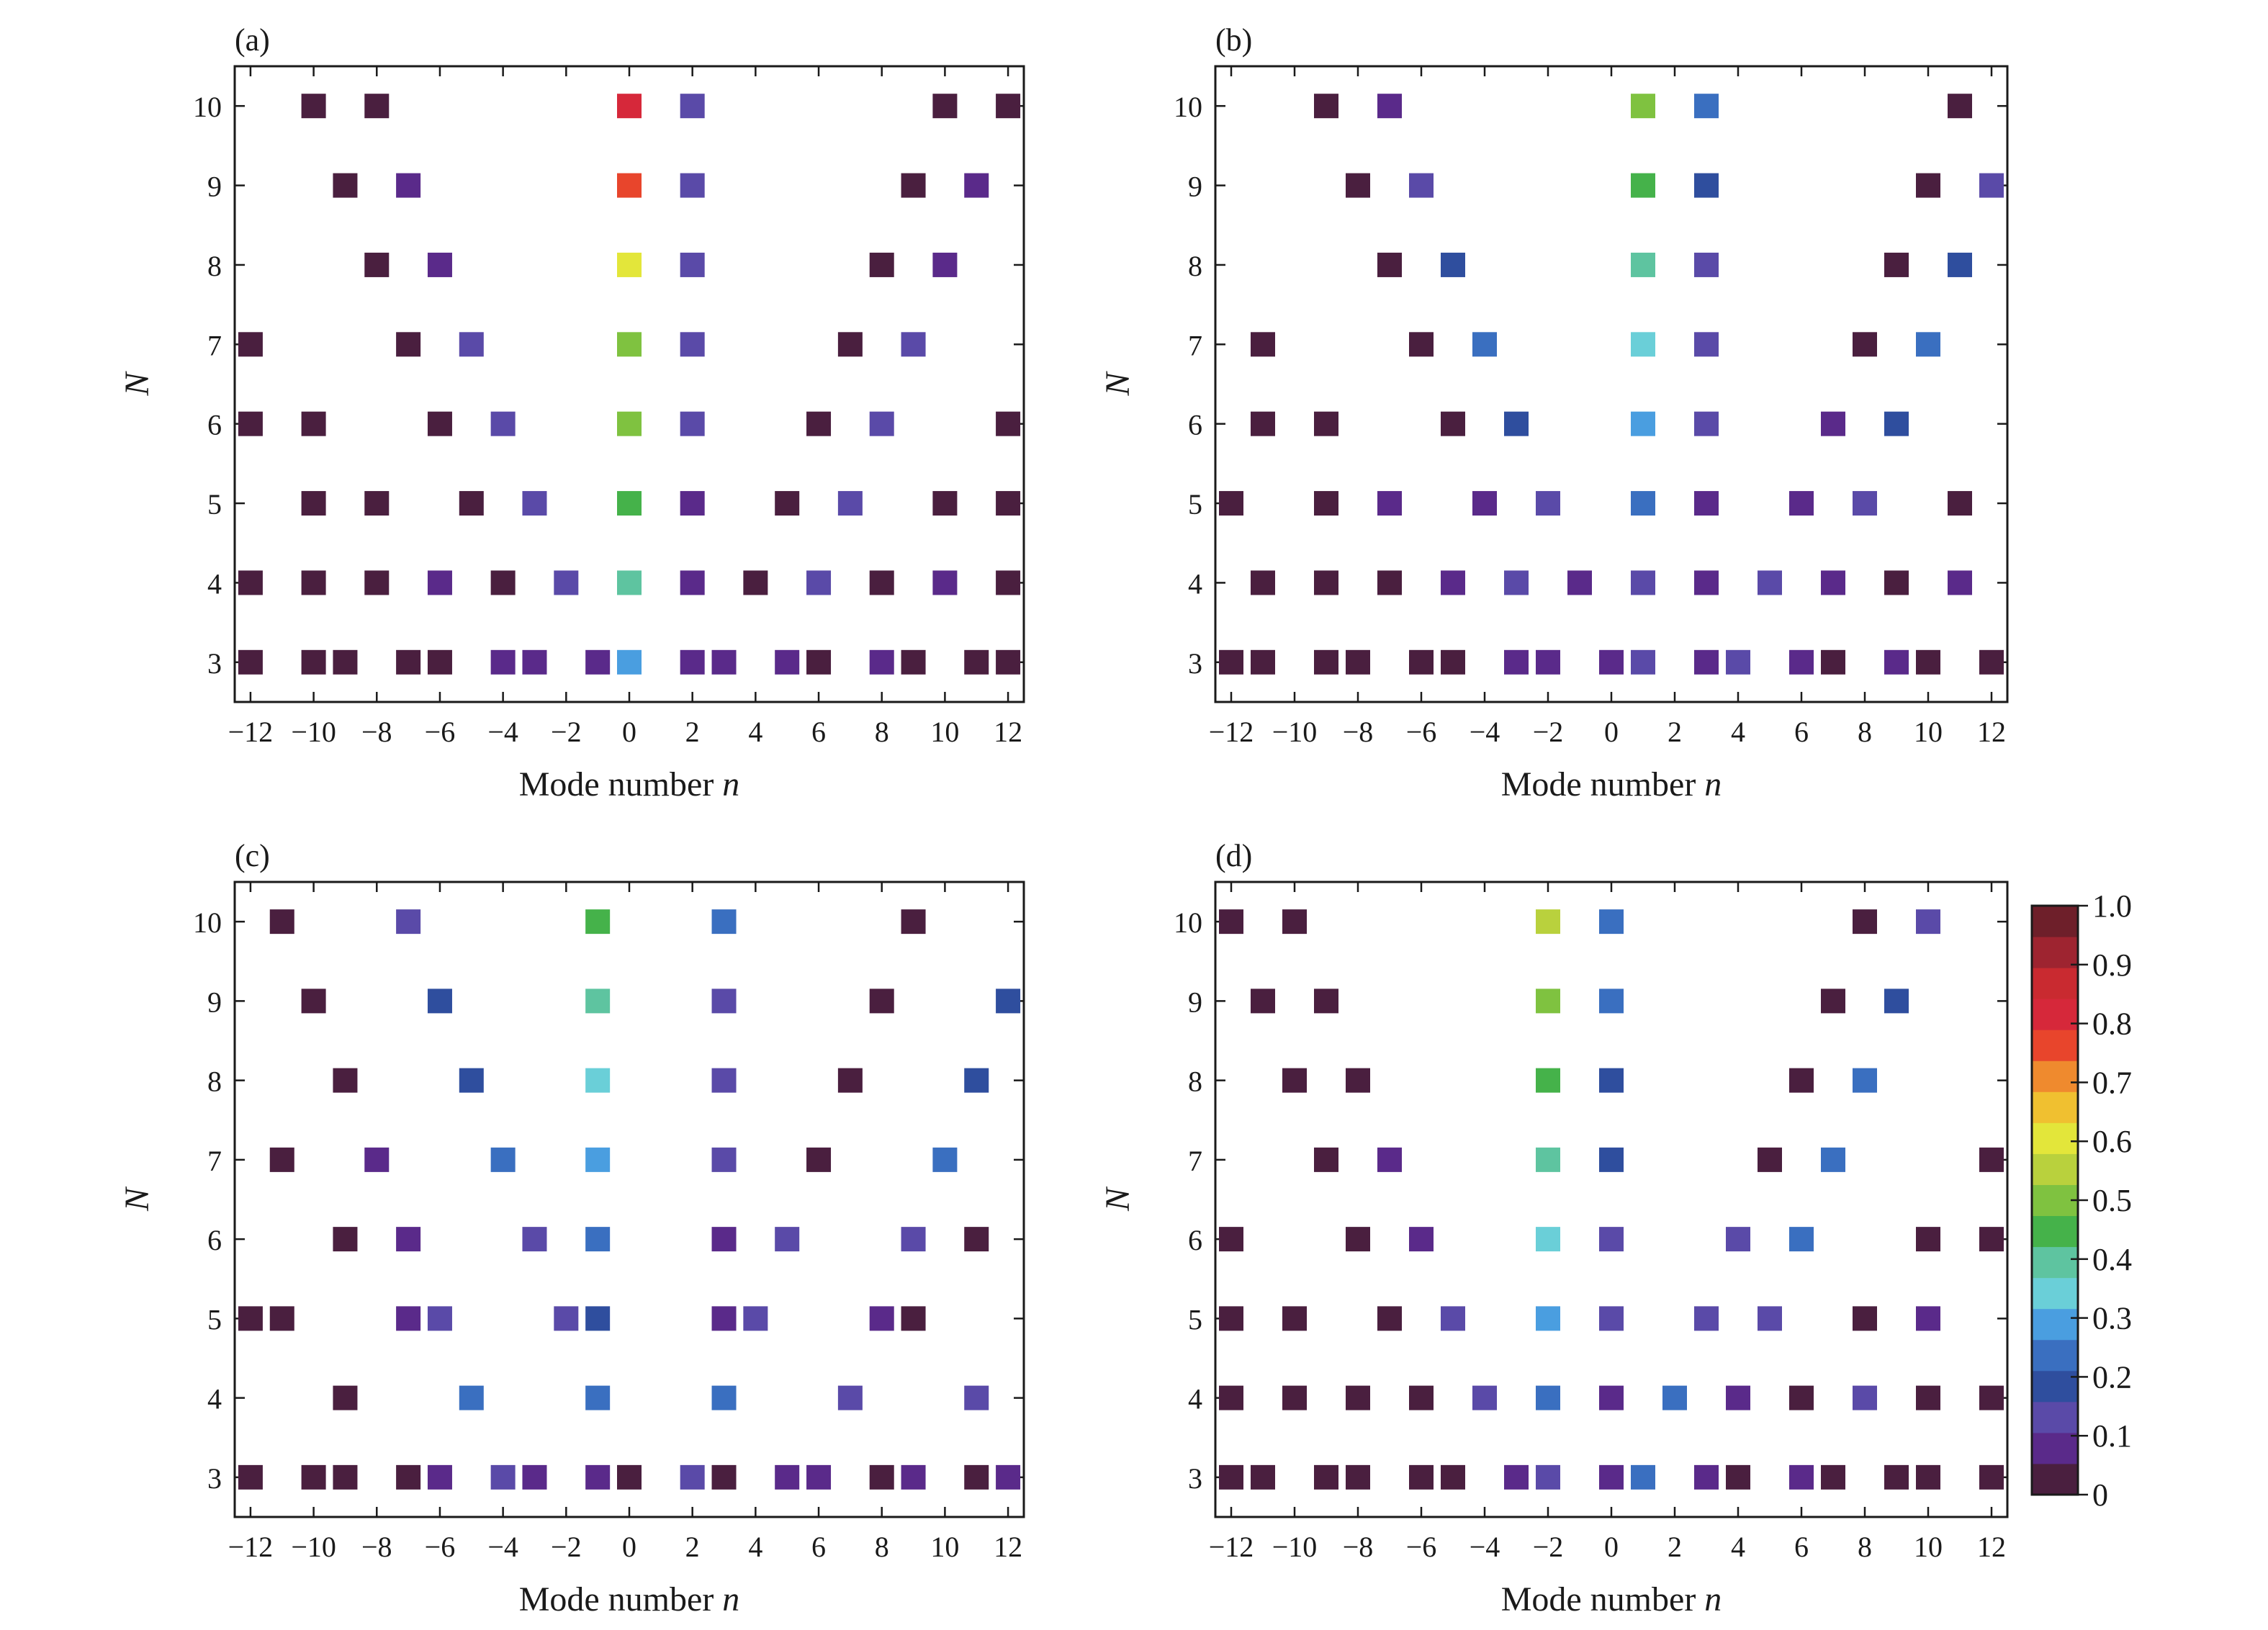  I want to click on colorbar-tick-label: 0.9, so click(2112, 965).